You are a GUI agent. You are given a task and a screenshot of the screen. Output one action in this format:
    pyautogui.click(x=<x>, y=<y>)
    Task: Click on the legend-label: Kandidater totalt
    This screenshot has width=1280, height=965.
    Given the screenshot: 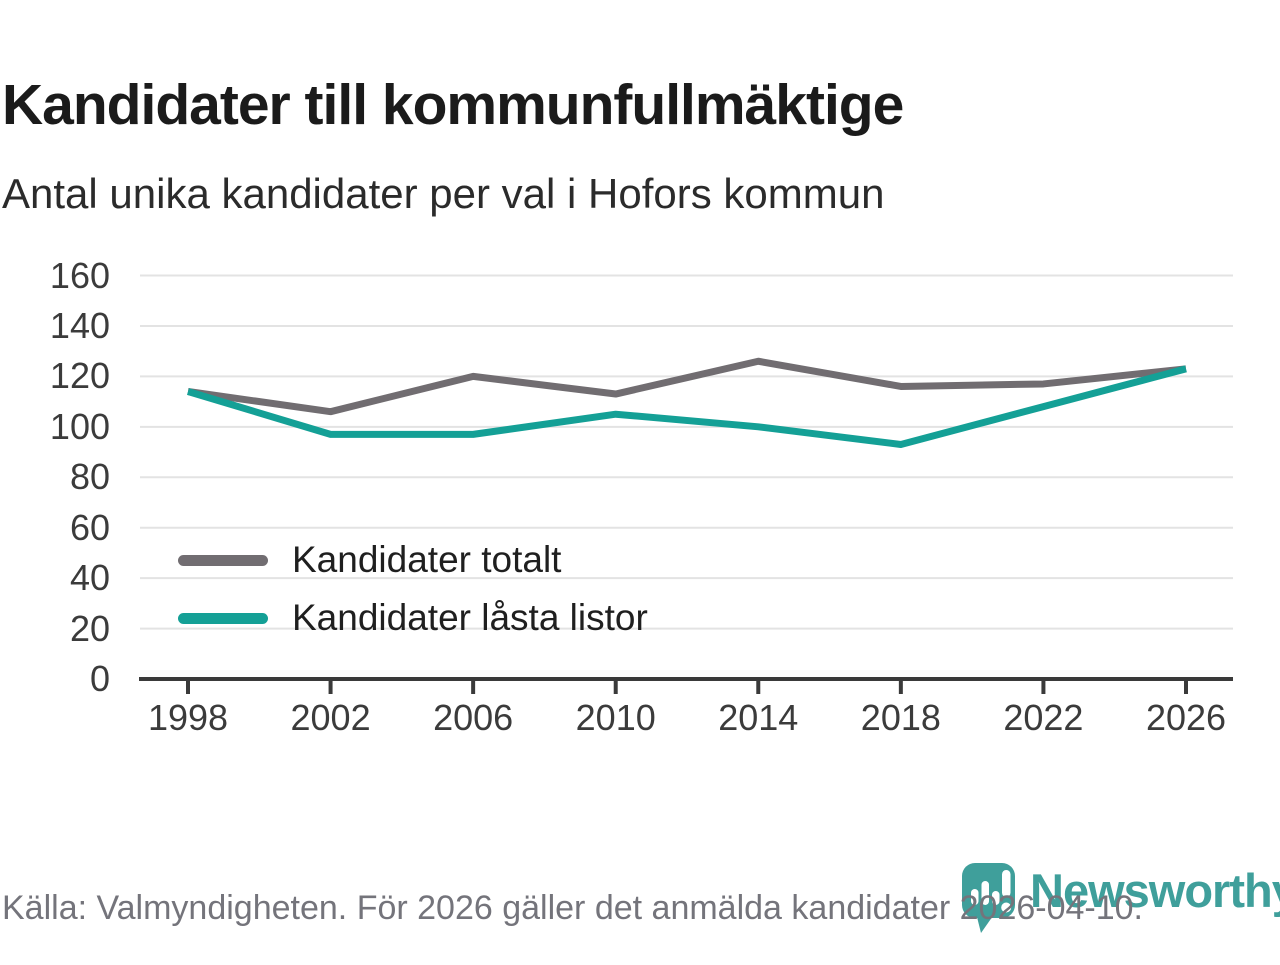 What is the action you would take?
    pyautogui.click(x=427, y=559)
    